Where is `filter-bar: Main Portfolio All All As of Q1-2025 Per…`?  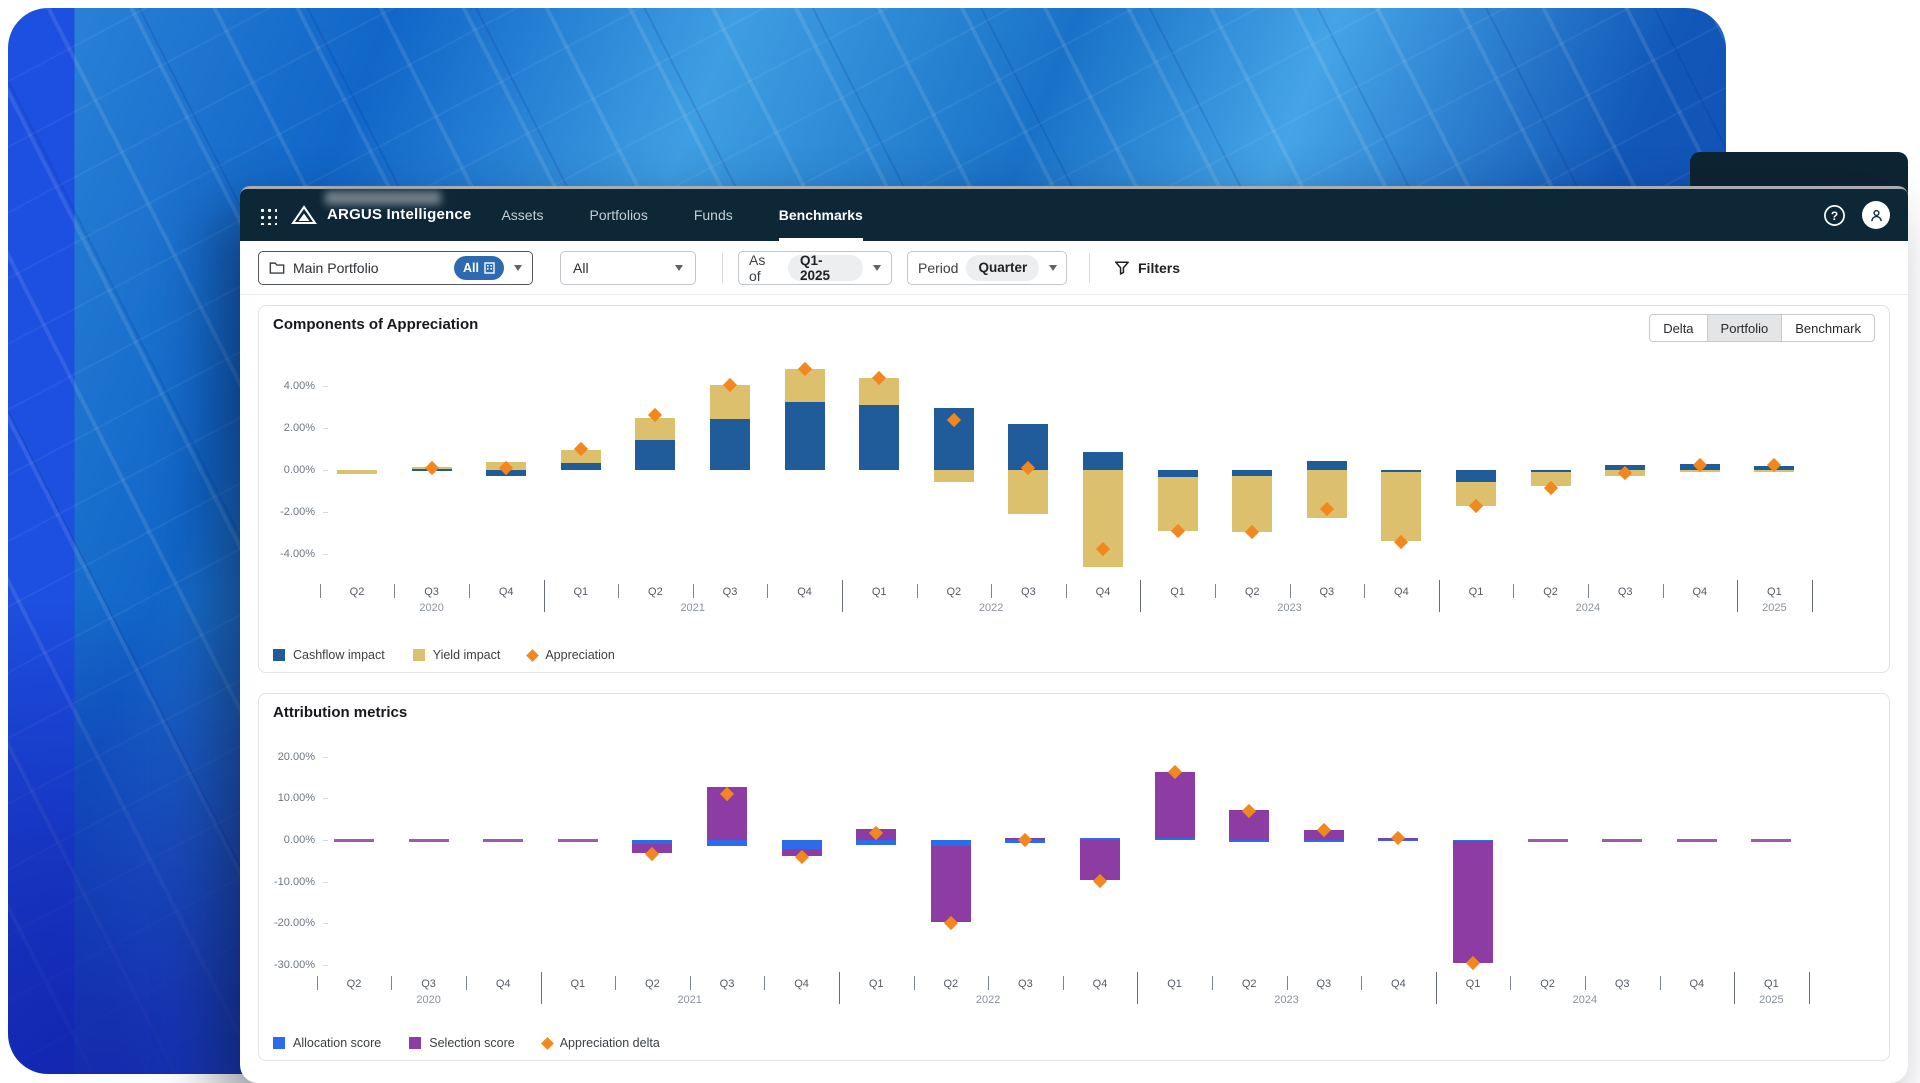 filter-bar: Main Portfolio All All As of Q1-2025 Per… is located at coordinates (1074, 268).